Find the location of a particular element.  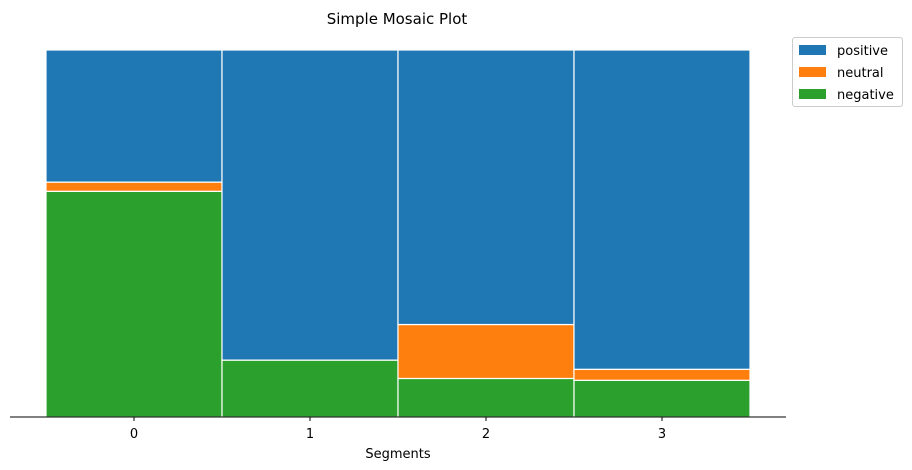

legend-label-negative: negative is located at coordinates (865, 95).